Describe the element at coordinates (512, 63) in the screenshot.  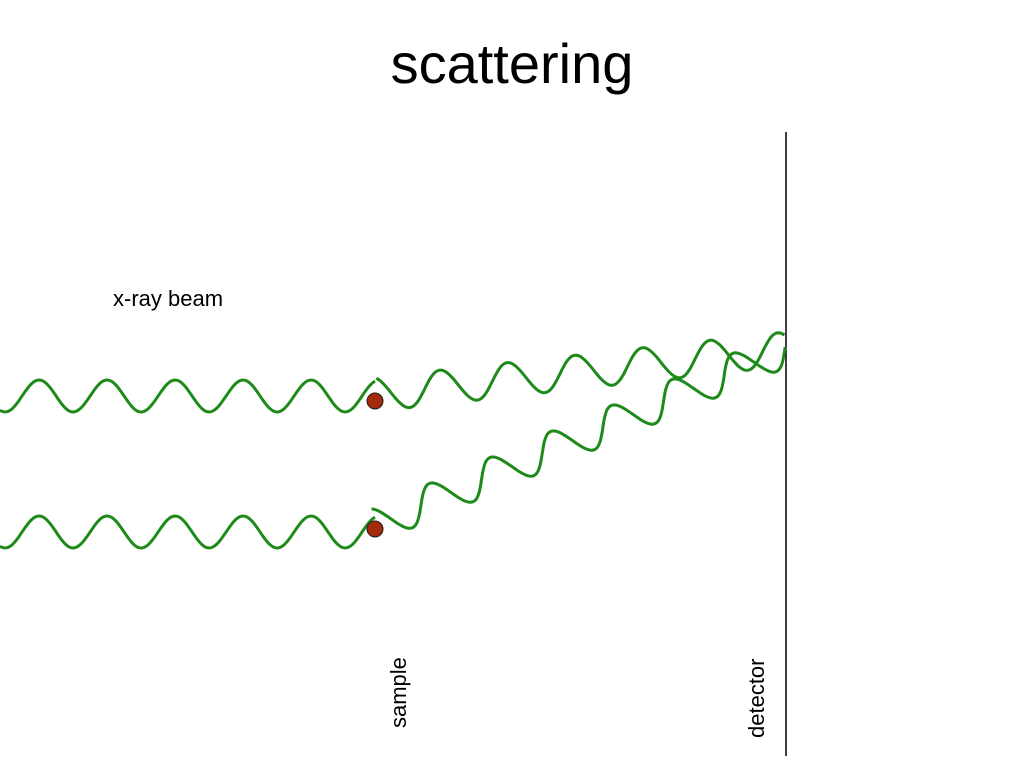
I see `diagram-title: scattering` at that location.